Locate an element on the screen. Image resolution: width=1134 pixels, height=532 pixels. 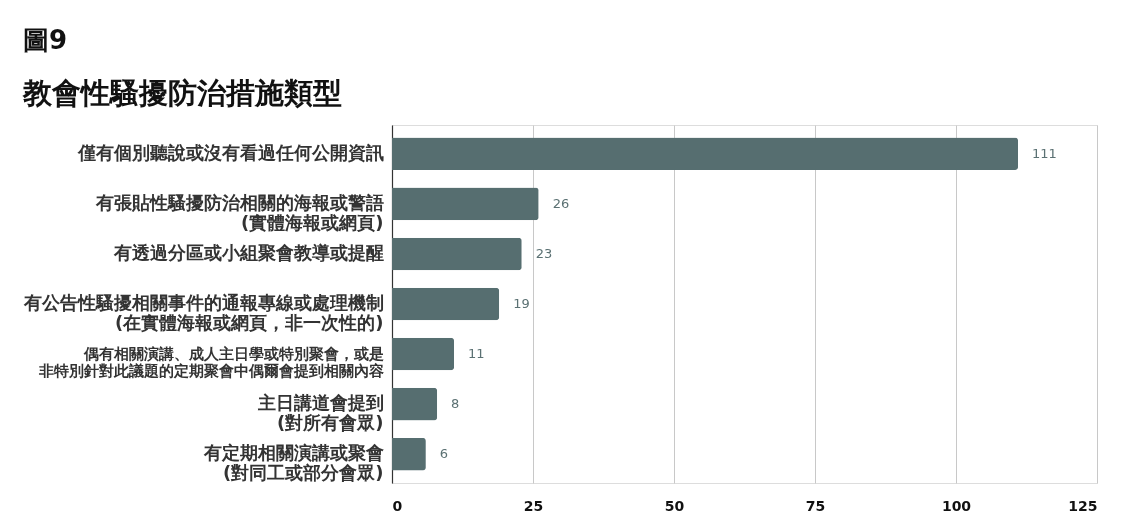
y-tick-label: 偶有相關演講、成人主日學或特別聚會，或是非特別針對此議題的定期聚會中偶爾會提到相關內容 is located at coordinates (210, 363).